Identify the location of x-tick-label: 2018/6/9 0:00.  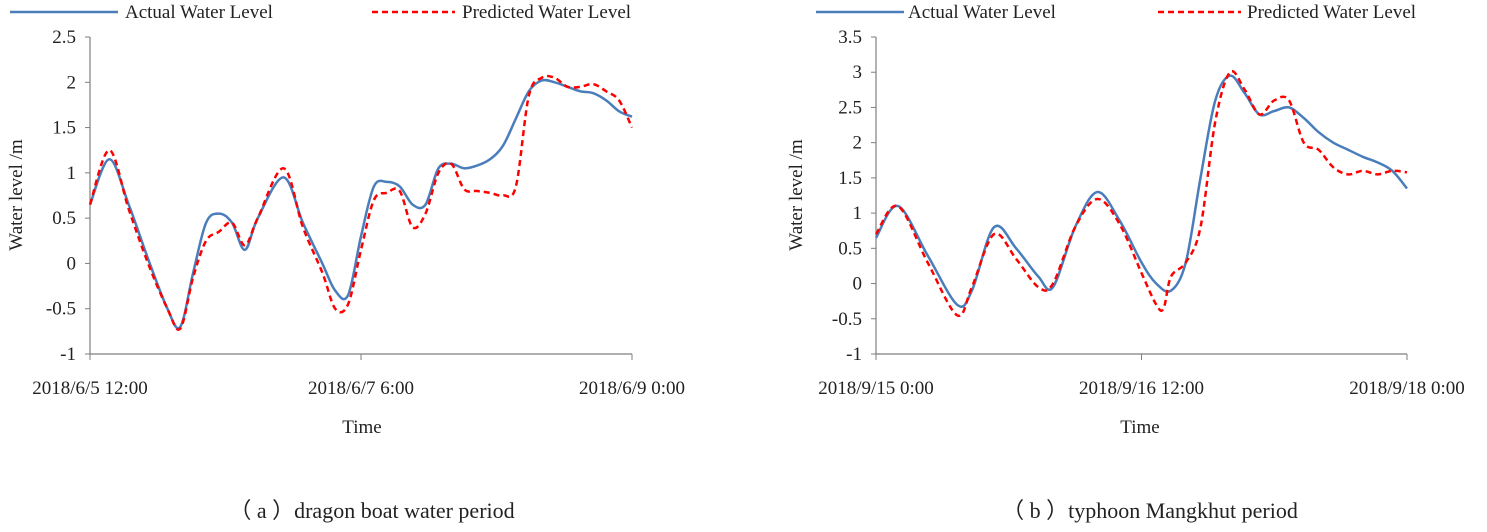
(632, 388).